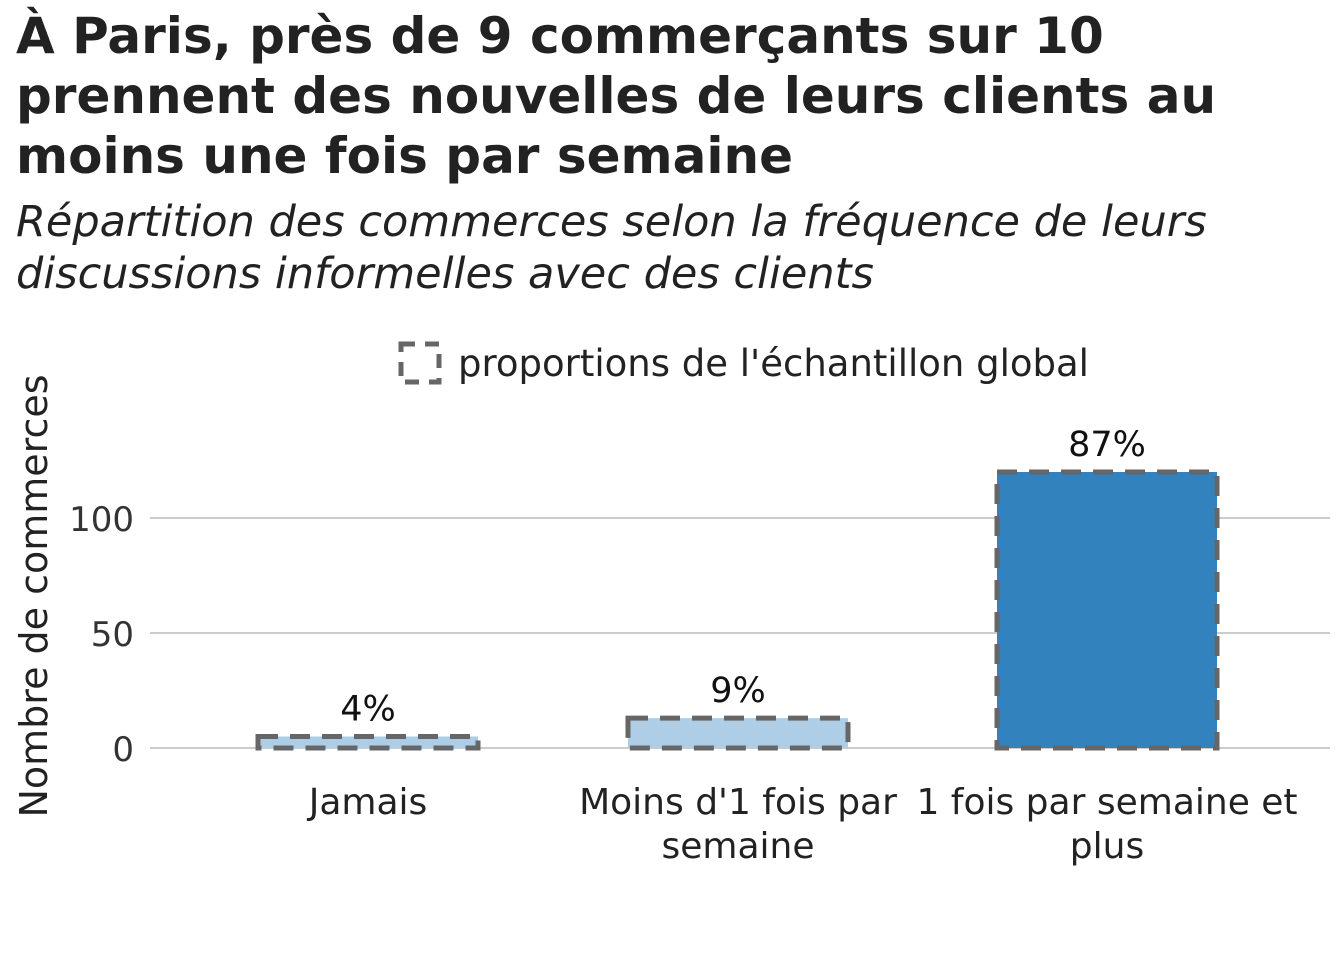 Image resolution: width=1344 pixels, height=960 pixels. I want to click on legend-key-dashed-box, so click(420, 363).